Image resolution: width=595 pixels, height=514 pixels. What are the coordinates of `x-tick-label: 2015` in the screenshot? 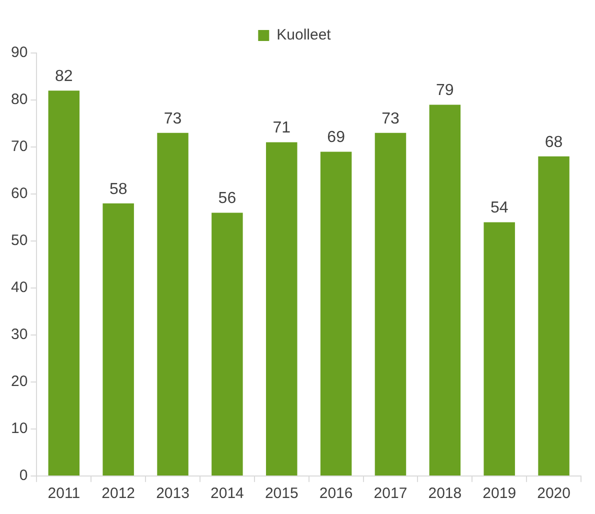 It's located at (281, 493).